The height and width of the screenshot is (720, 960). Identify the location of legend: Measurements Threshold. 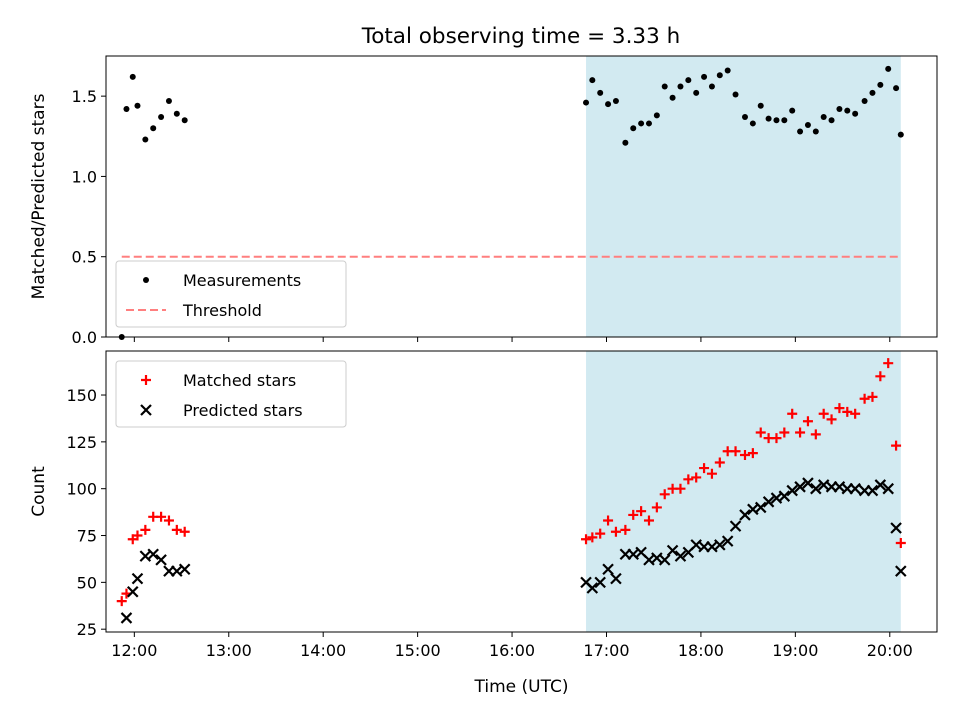
(231, 294).